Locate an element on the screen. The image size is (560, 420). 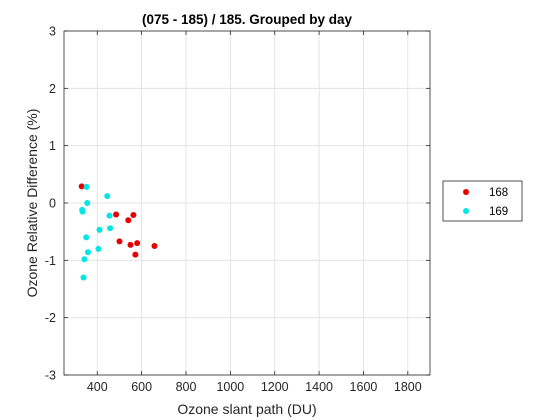
legend-label: 168 is located at coordinates (498, 193).